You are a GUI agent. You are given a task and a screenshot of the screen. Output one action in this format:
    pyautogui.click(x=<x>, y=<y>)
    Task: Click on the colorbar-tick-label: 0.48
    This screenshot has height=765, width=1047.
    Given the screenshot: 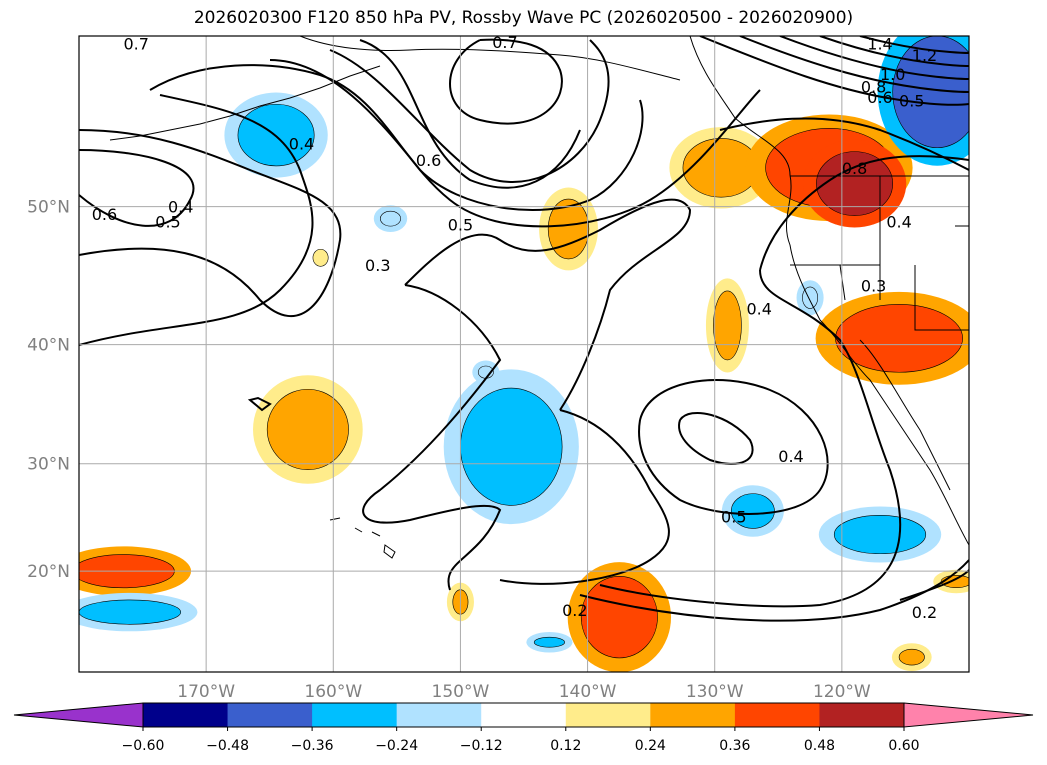 What is the action you would take?
    pyautogui.click(x=819, y=746)
    